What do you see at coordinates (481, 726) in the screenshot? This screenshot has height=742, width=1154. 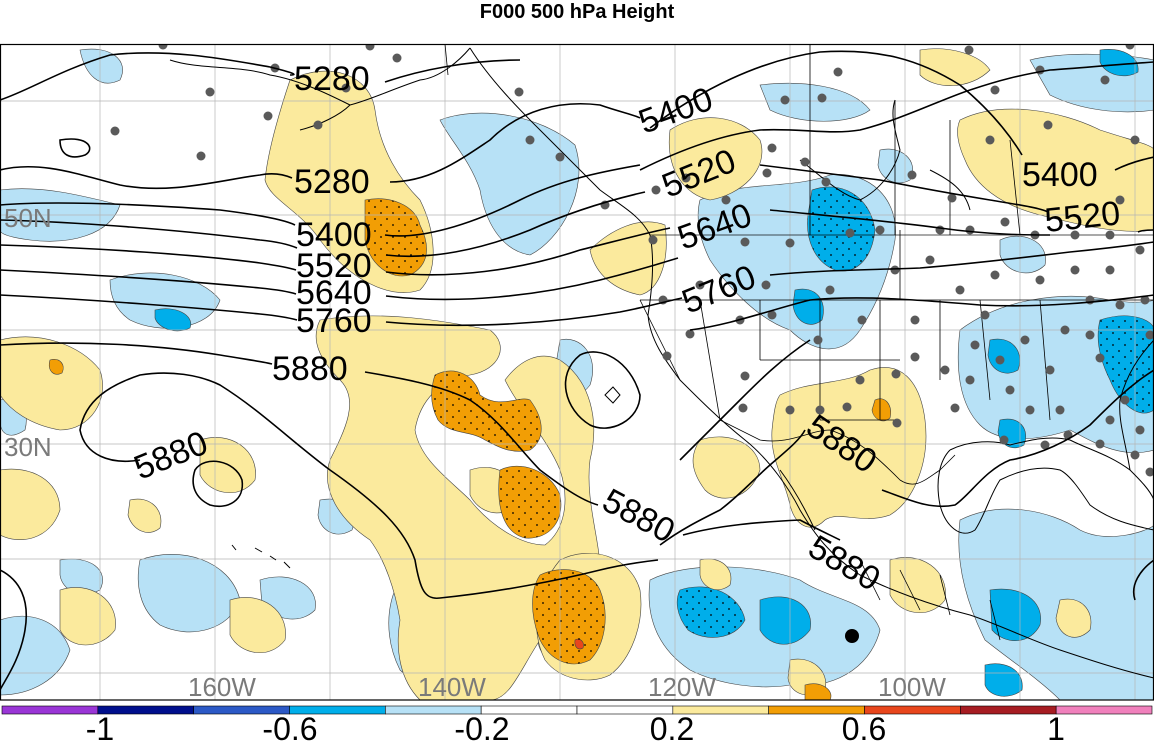 I see `colorbar-label: -0.2` at bounding box center [481, 726].